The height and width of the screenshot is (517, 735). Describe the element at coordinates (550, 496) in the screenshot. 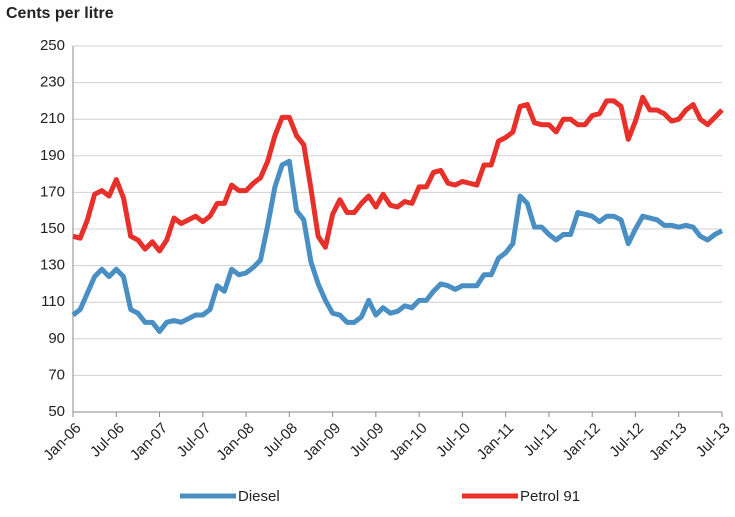

I see `legend-label: Petrol 91` at that location.